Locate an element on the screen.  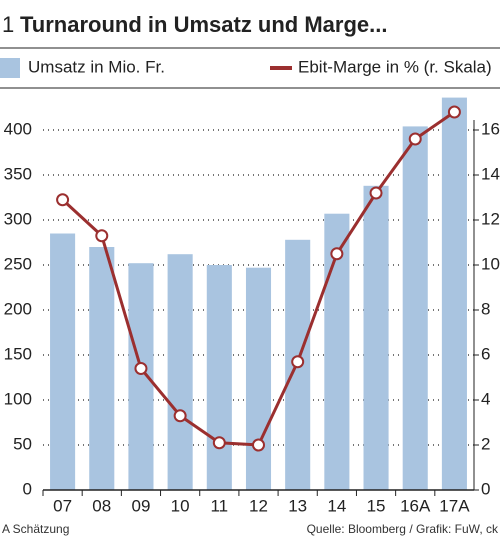
source: Quelle: Bloomberg / Grafik: FuW, ck is located at coordinates (403, 529).